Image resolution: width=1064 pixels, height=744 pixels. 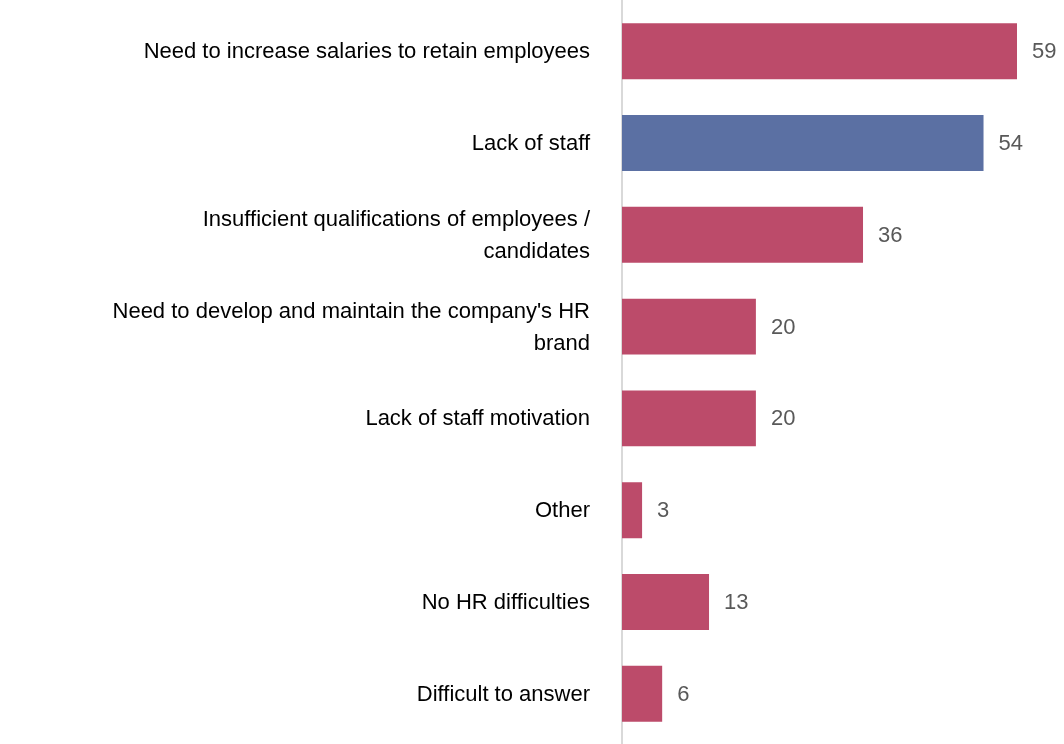 I want to click on y-tick-label: Insufficient qualifications of employees / candidates, so click(x=396, y=234).